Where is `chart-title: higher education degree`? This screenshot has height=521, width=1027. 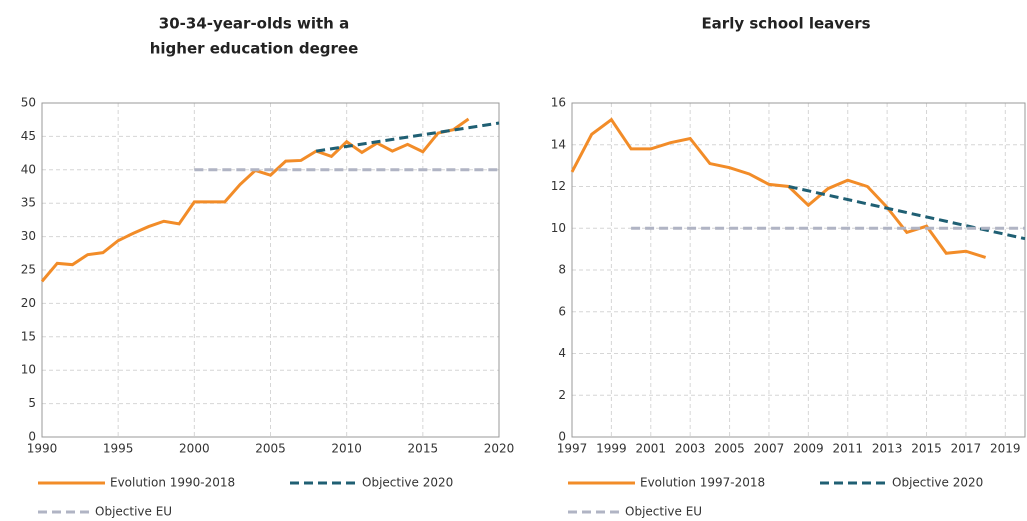 chart-title: higher education degree is located at coordinates (254, 49).